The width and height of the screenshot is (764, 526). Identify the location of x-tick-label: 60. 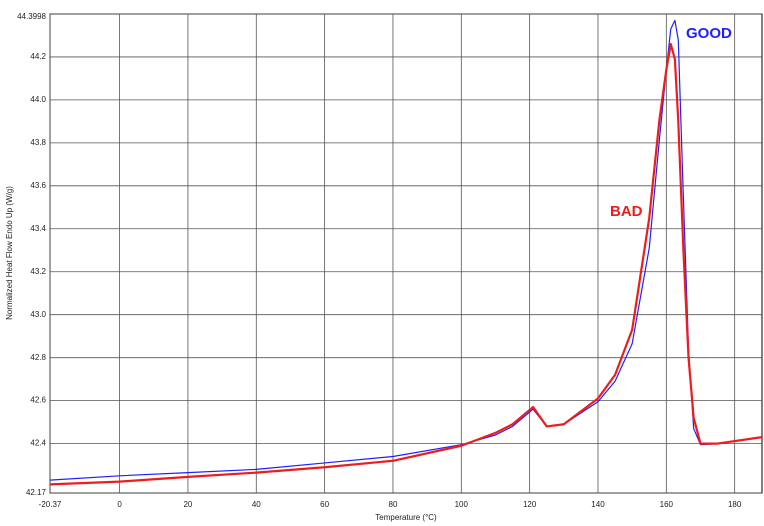
(324, 504).